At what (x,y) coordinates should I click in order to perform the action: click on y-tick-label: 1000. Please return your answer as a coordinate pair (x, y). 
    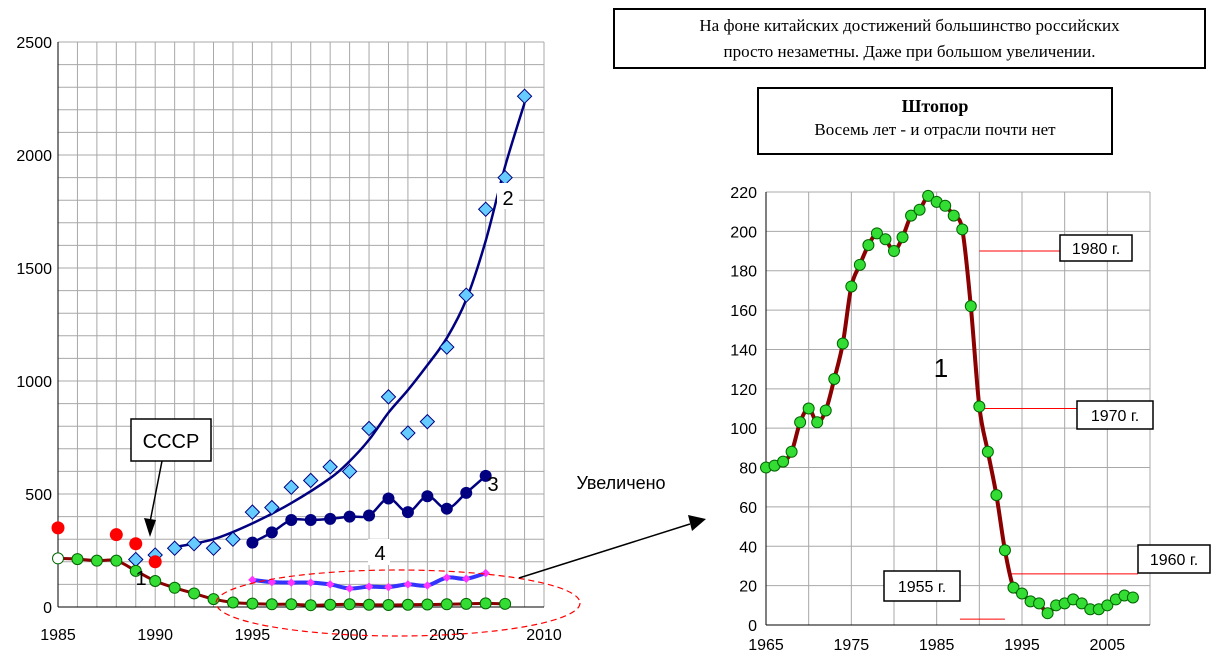
    Looking at the image, I should click on (34, 382).